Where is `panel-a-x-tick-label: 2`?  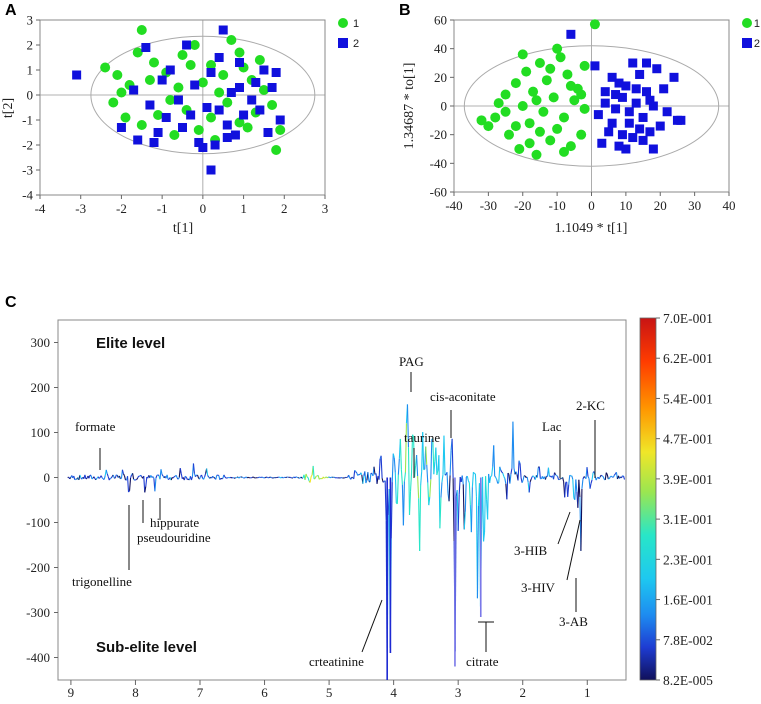
panel-a-x-tick-label: 2 is located at coordinates (284, 208).